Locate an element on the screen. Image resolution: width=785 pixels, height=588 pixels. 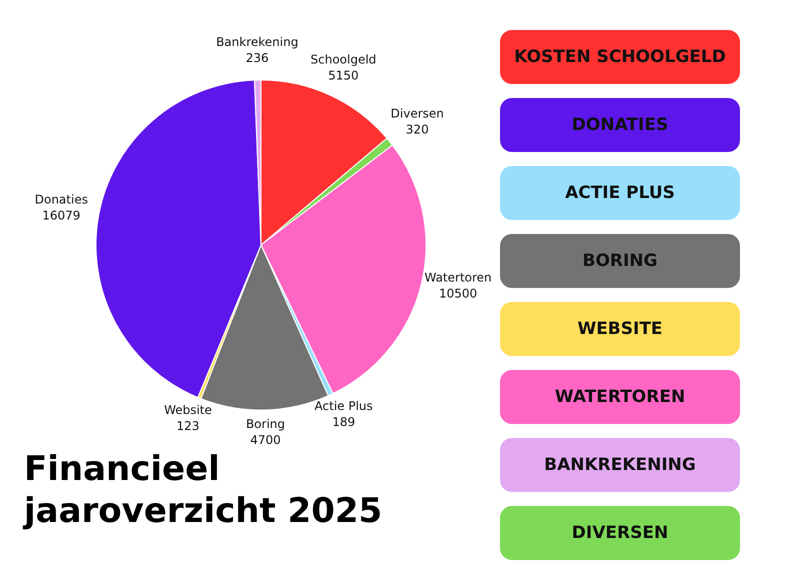
data-label: 320 is located at coordinates (417, 129).